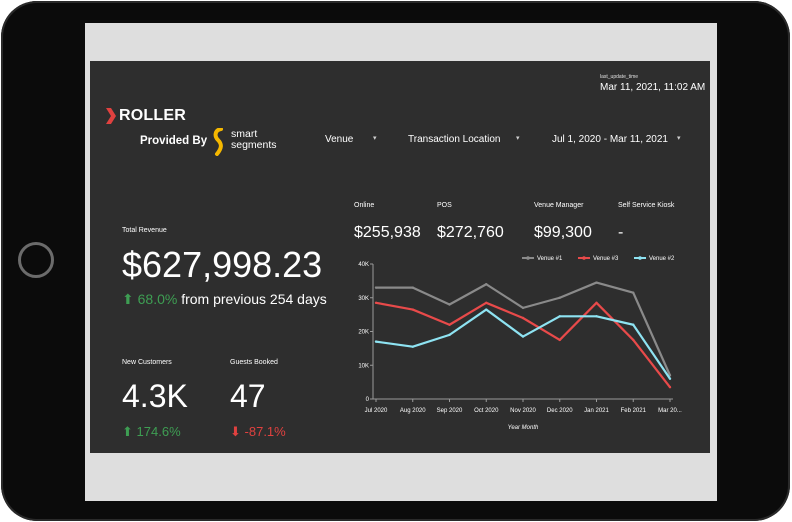 This screenshot has height=522, width=792. What do you see at coordinates (662, 259) in the screenshot?
I see `legend-label: Venue #2` at bounding box center [662, 259].